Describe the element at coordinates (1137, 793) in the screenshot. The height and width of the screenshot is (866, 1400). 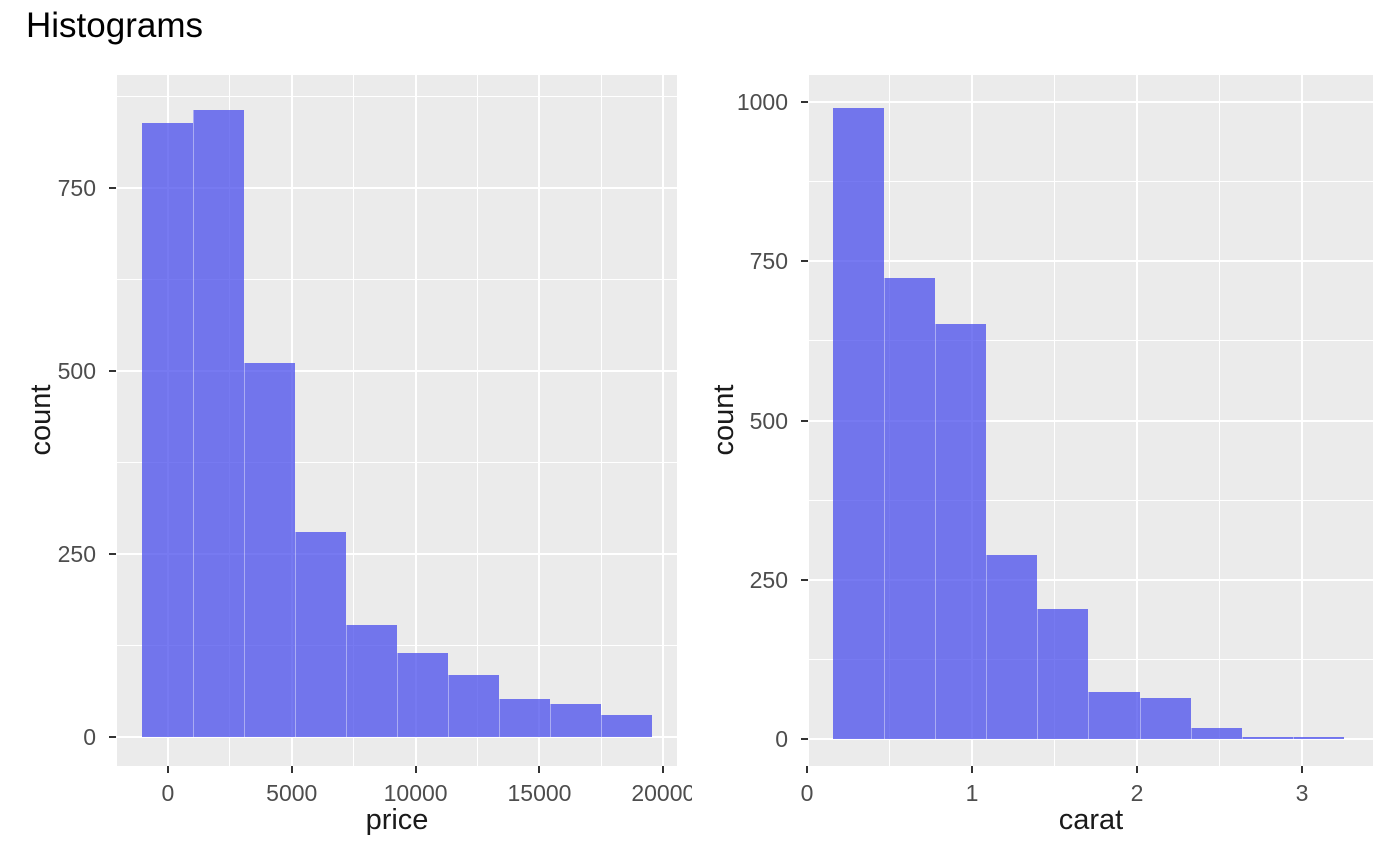
I see `x-axis-tick-label: 2` at that location.